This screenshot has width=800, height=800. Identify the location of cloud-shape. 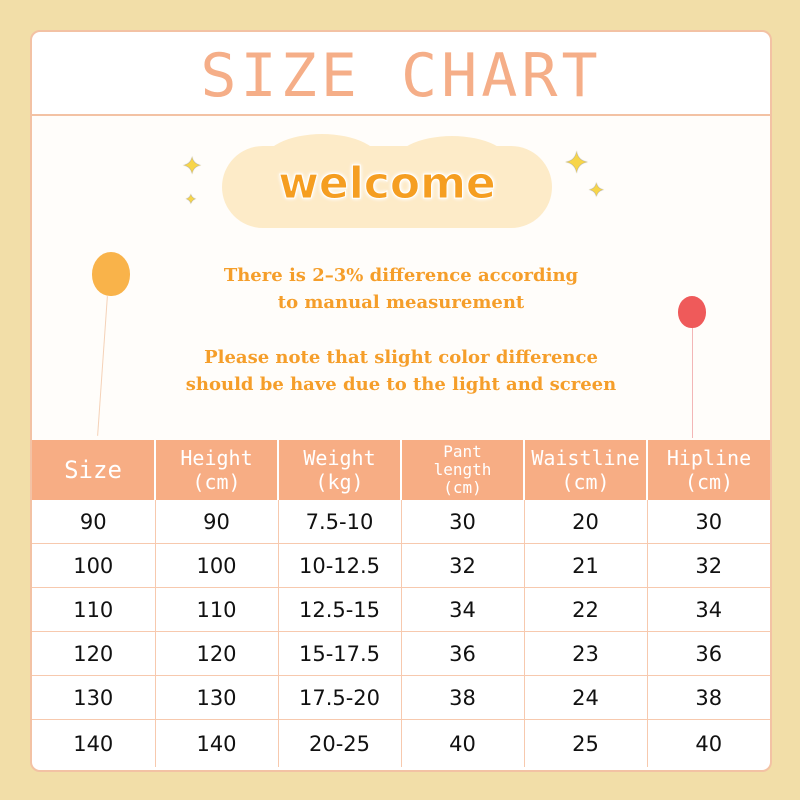
(387, 181).